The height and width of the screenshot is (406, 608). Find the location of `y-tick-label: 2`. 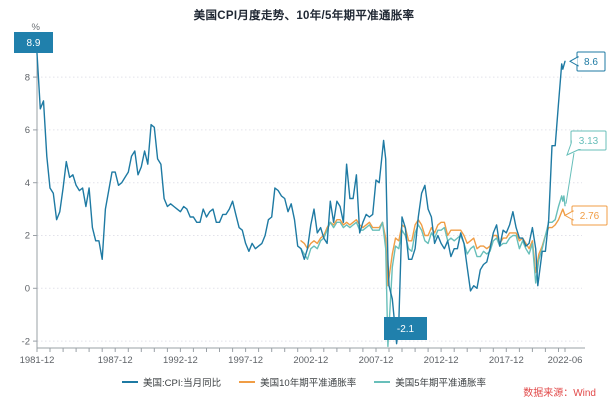

y-tick-label: 2 is located at coordinates (27, 236).